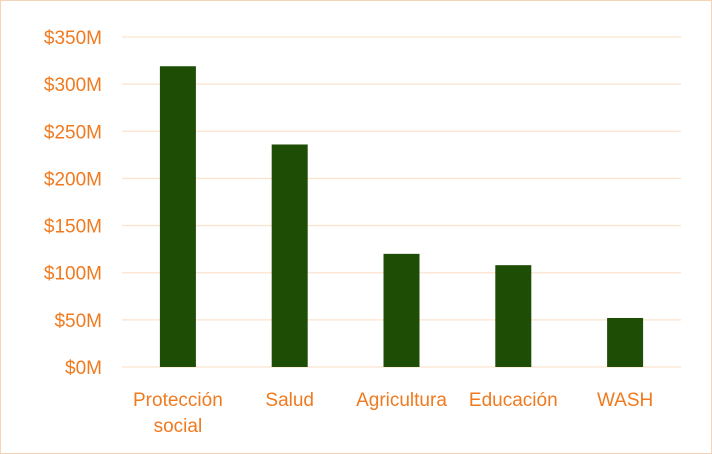  Describe the element at coordinates (289, 400) in the screenshot. I see `x-category-label: Salud` at that location.